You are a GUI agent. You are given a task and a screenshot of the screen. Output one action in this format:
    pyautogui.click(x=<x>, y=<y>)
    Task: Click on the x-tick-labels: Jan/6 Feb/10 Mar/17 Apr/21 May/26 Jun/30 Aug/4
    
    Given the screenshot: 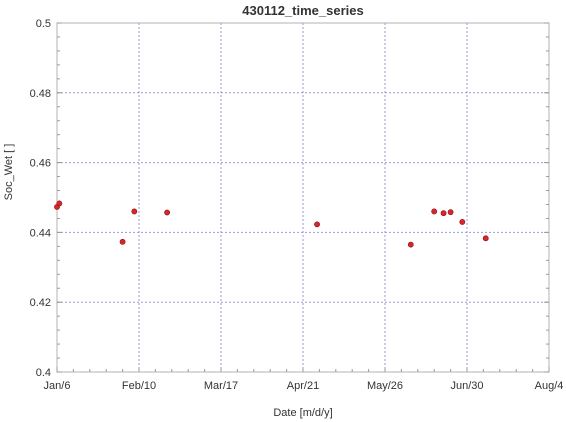 What is the action you would take?
    pyautogui.click(x=304, y=386)
    